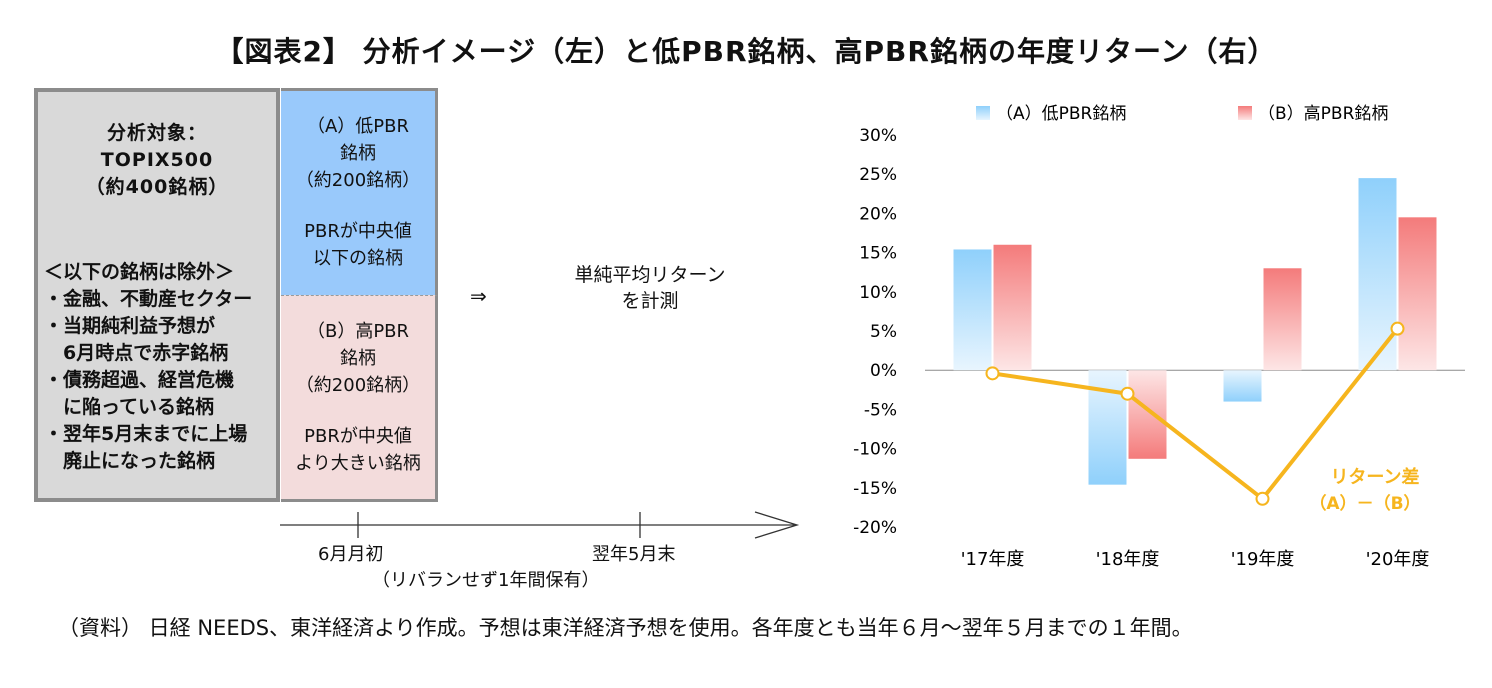  Describe the element at coordinates (130, 326) in the screenshot. I see `exclusion-item: ・当期純利益予想が` at that location.